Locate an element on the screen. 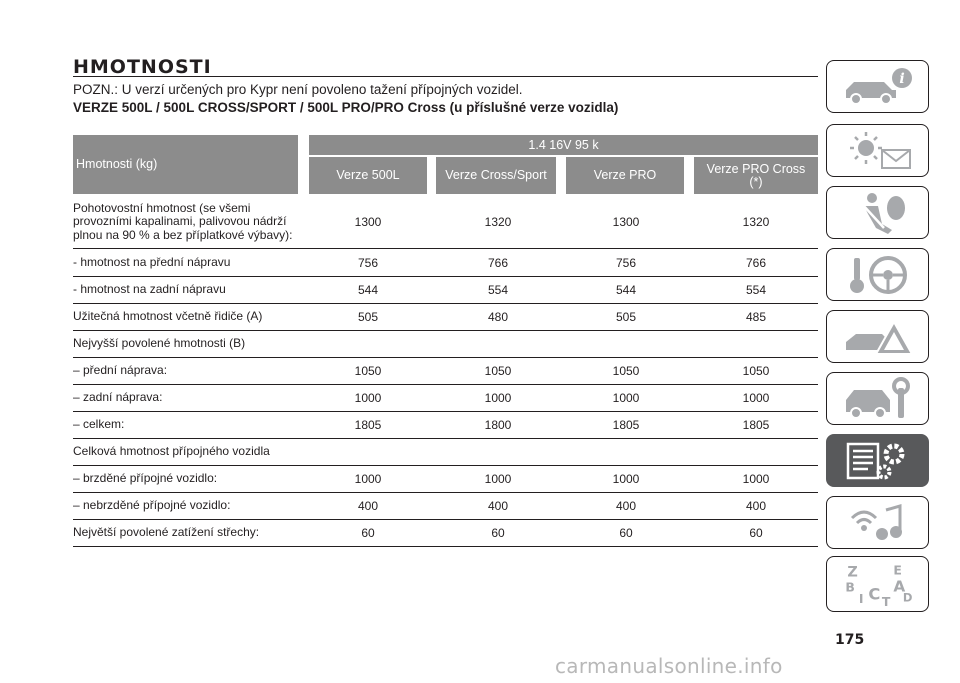 This screenshot has height=683, width=960. tab-warning-lights is located at coordinates (877, 150).